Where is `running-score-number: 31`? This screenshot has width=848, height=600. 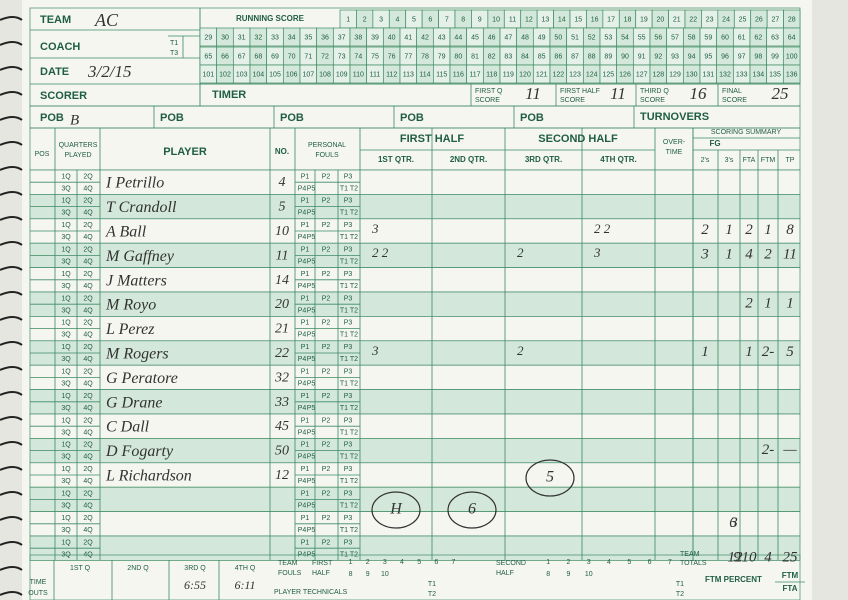 running-score-number: 31 is located at coordinates (242, 37).